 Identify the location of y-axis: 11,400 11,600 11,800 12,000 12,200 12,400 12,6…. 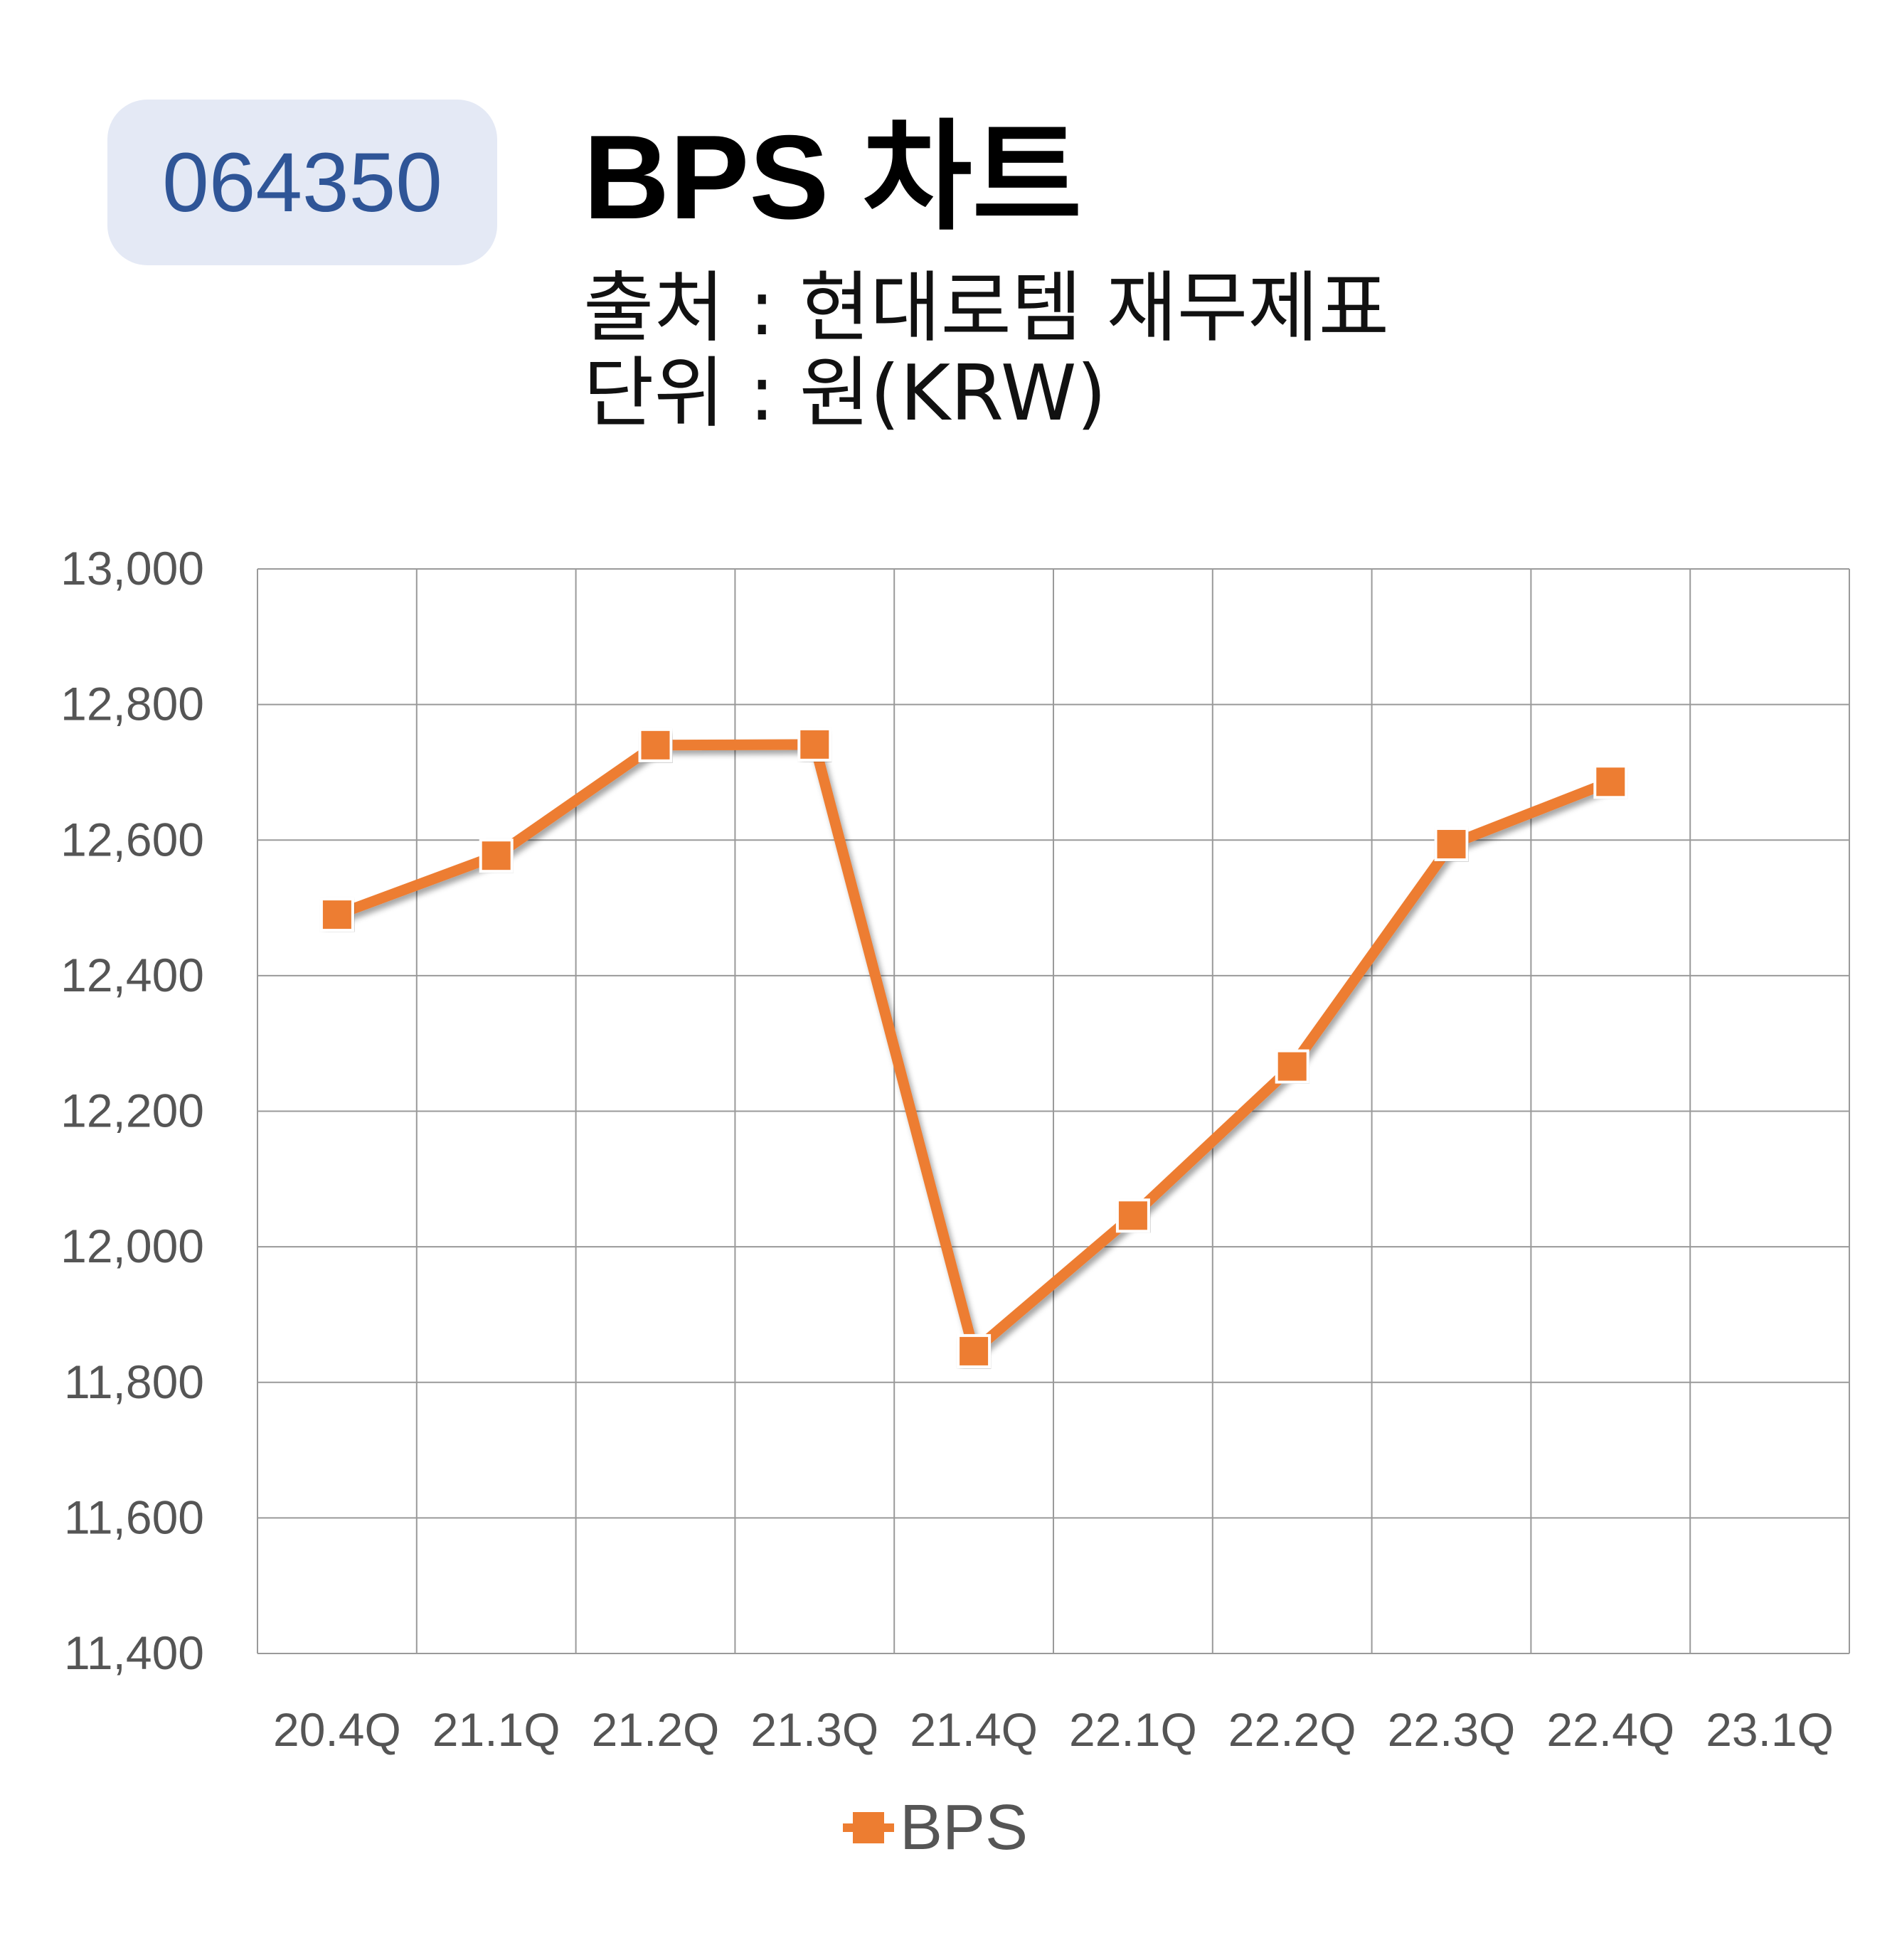
(132, 1110).